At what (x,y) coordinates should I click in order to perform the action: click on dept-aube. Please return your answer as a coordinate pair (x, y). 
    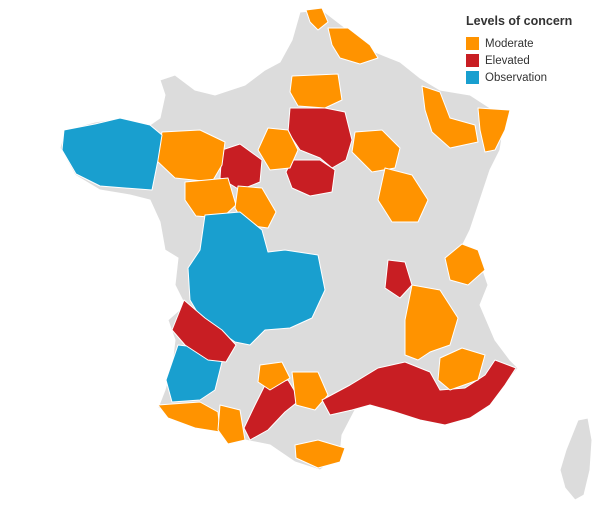
    Looking at the image, I should click on (376, 151).